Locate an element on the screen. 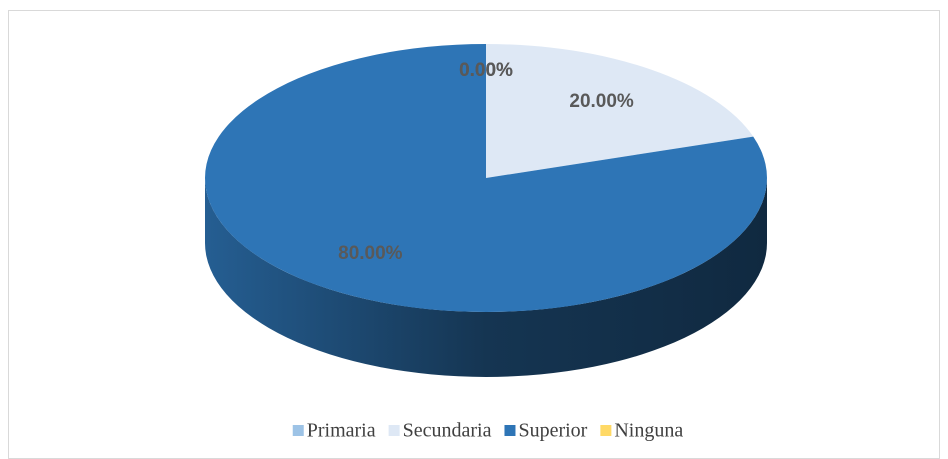 This screenshot has width=948, height=459. legend-label: Superior is located at coordinates (552, 431).